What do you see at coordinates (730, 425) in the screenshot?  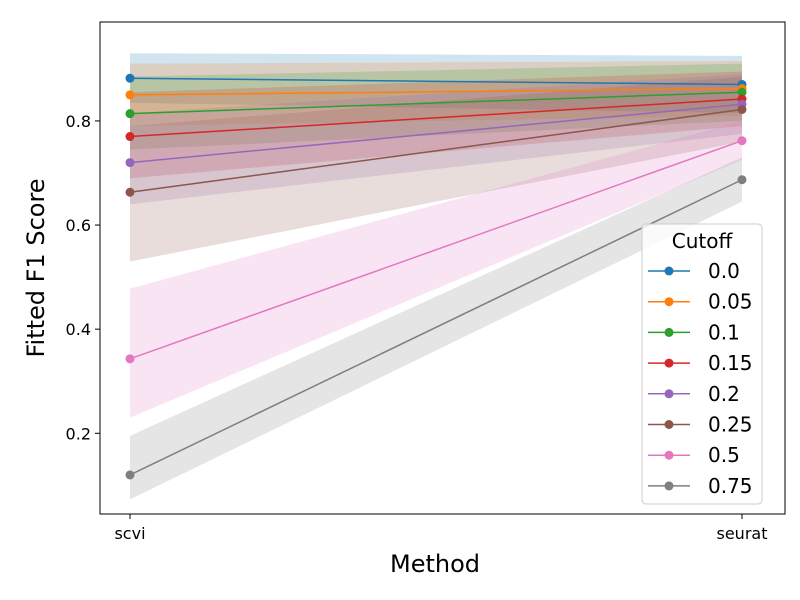 I see `legend-label-5: 0.25` at bounding box center [730, 425].